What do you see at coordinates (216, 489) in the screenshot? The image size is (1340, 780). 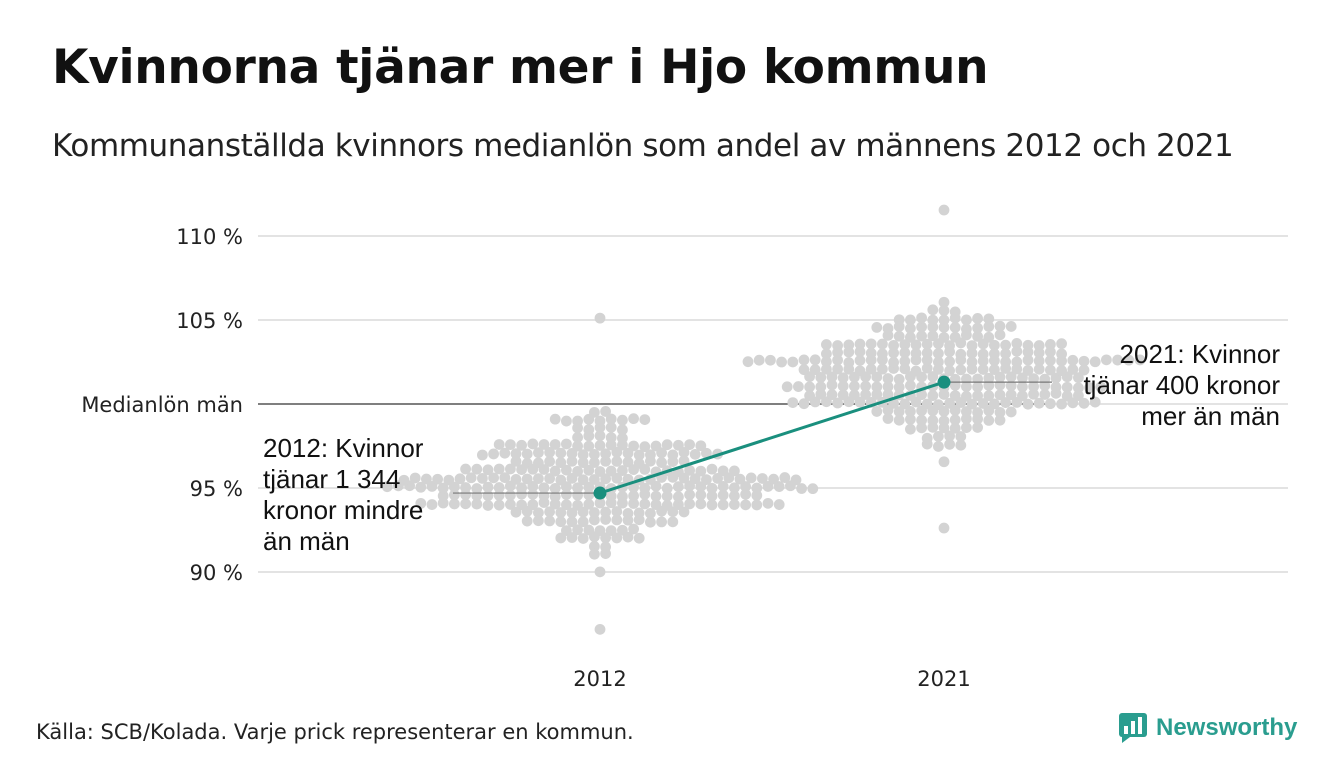 I see `y-tick-label: 95 %` at bounding box center [216, 489].